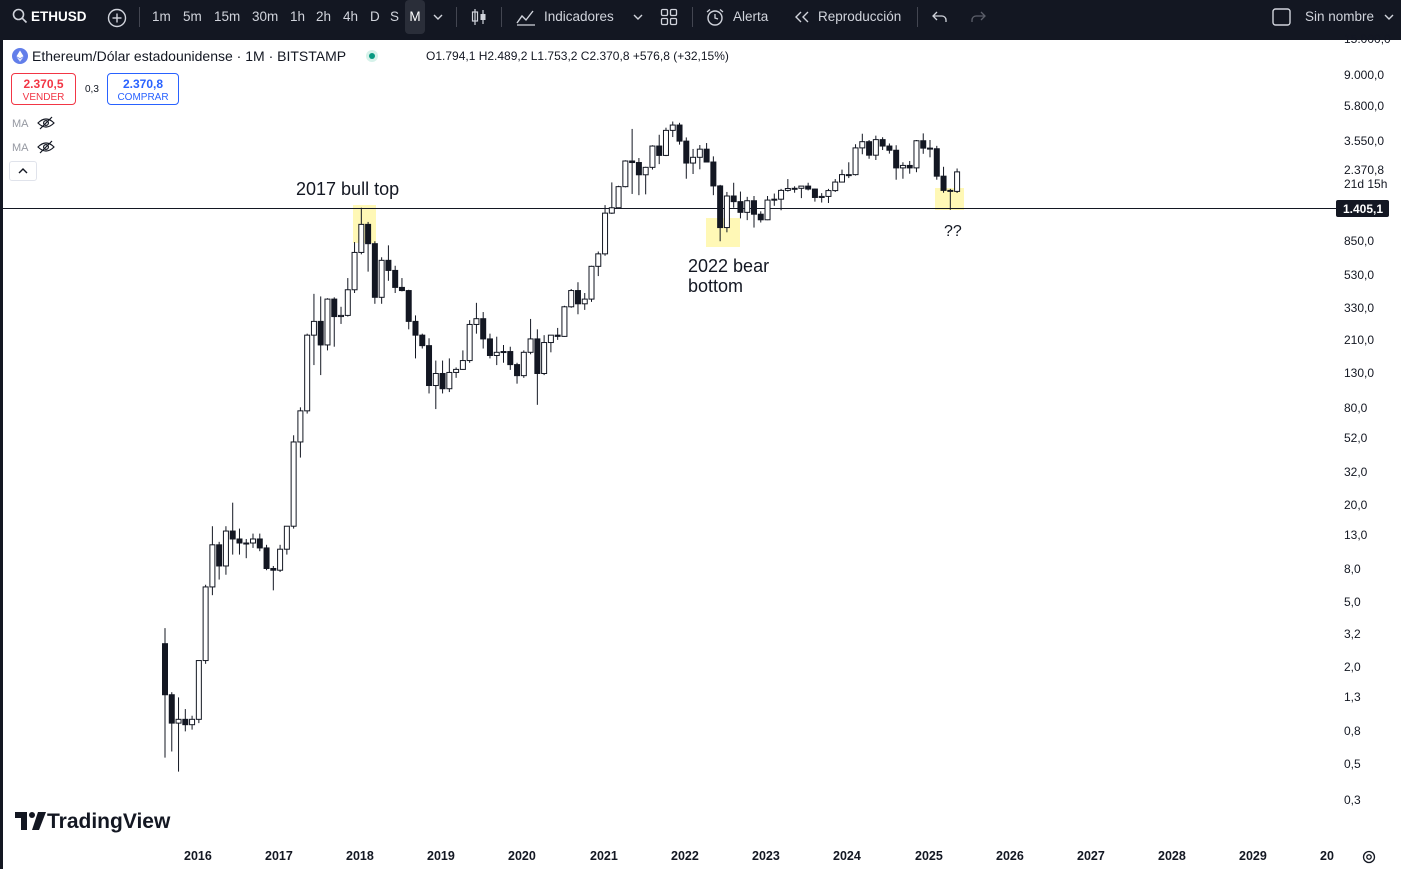 The width and height of the screenshot is (1401, 869). What do you see at coordinates (1369, 857) in the screenshot?
I see `axis-settings-gear-icon` at bounding box center [1369, 857].